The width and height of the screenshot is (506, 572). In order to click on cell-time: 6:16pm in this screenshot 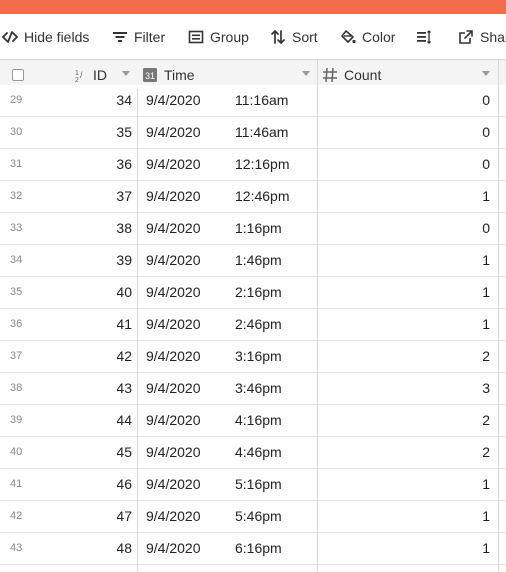, I will do `click(258, 548)`.